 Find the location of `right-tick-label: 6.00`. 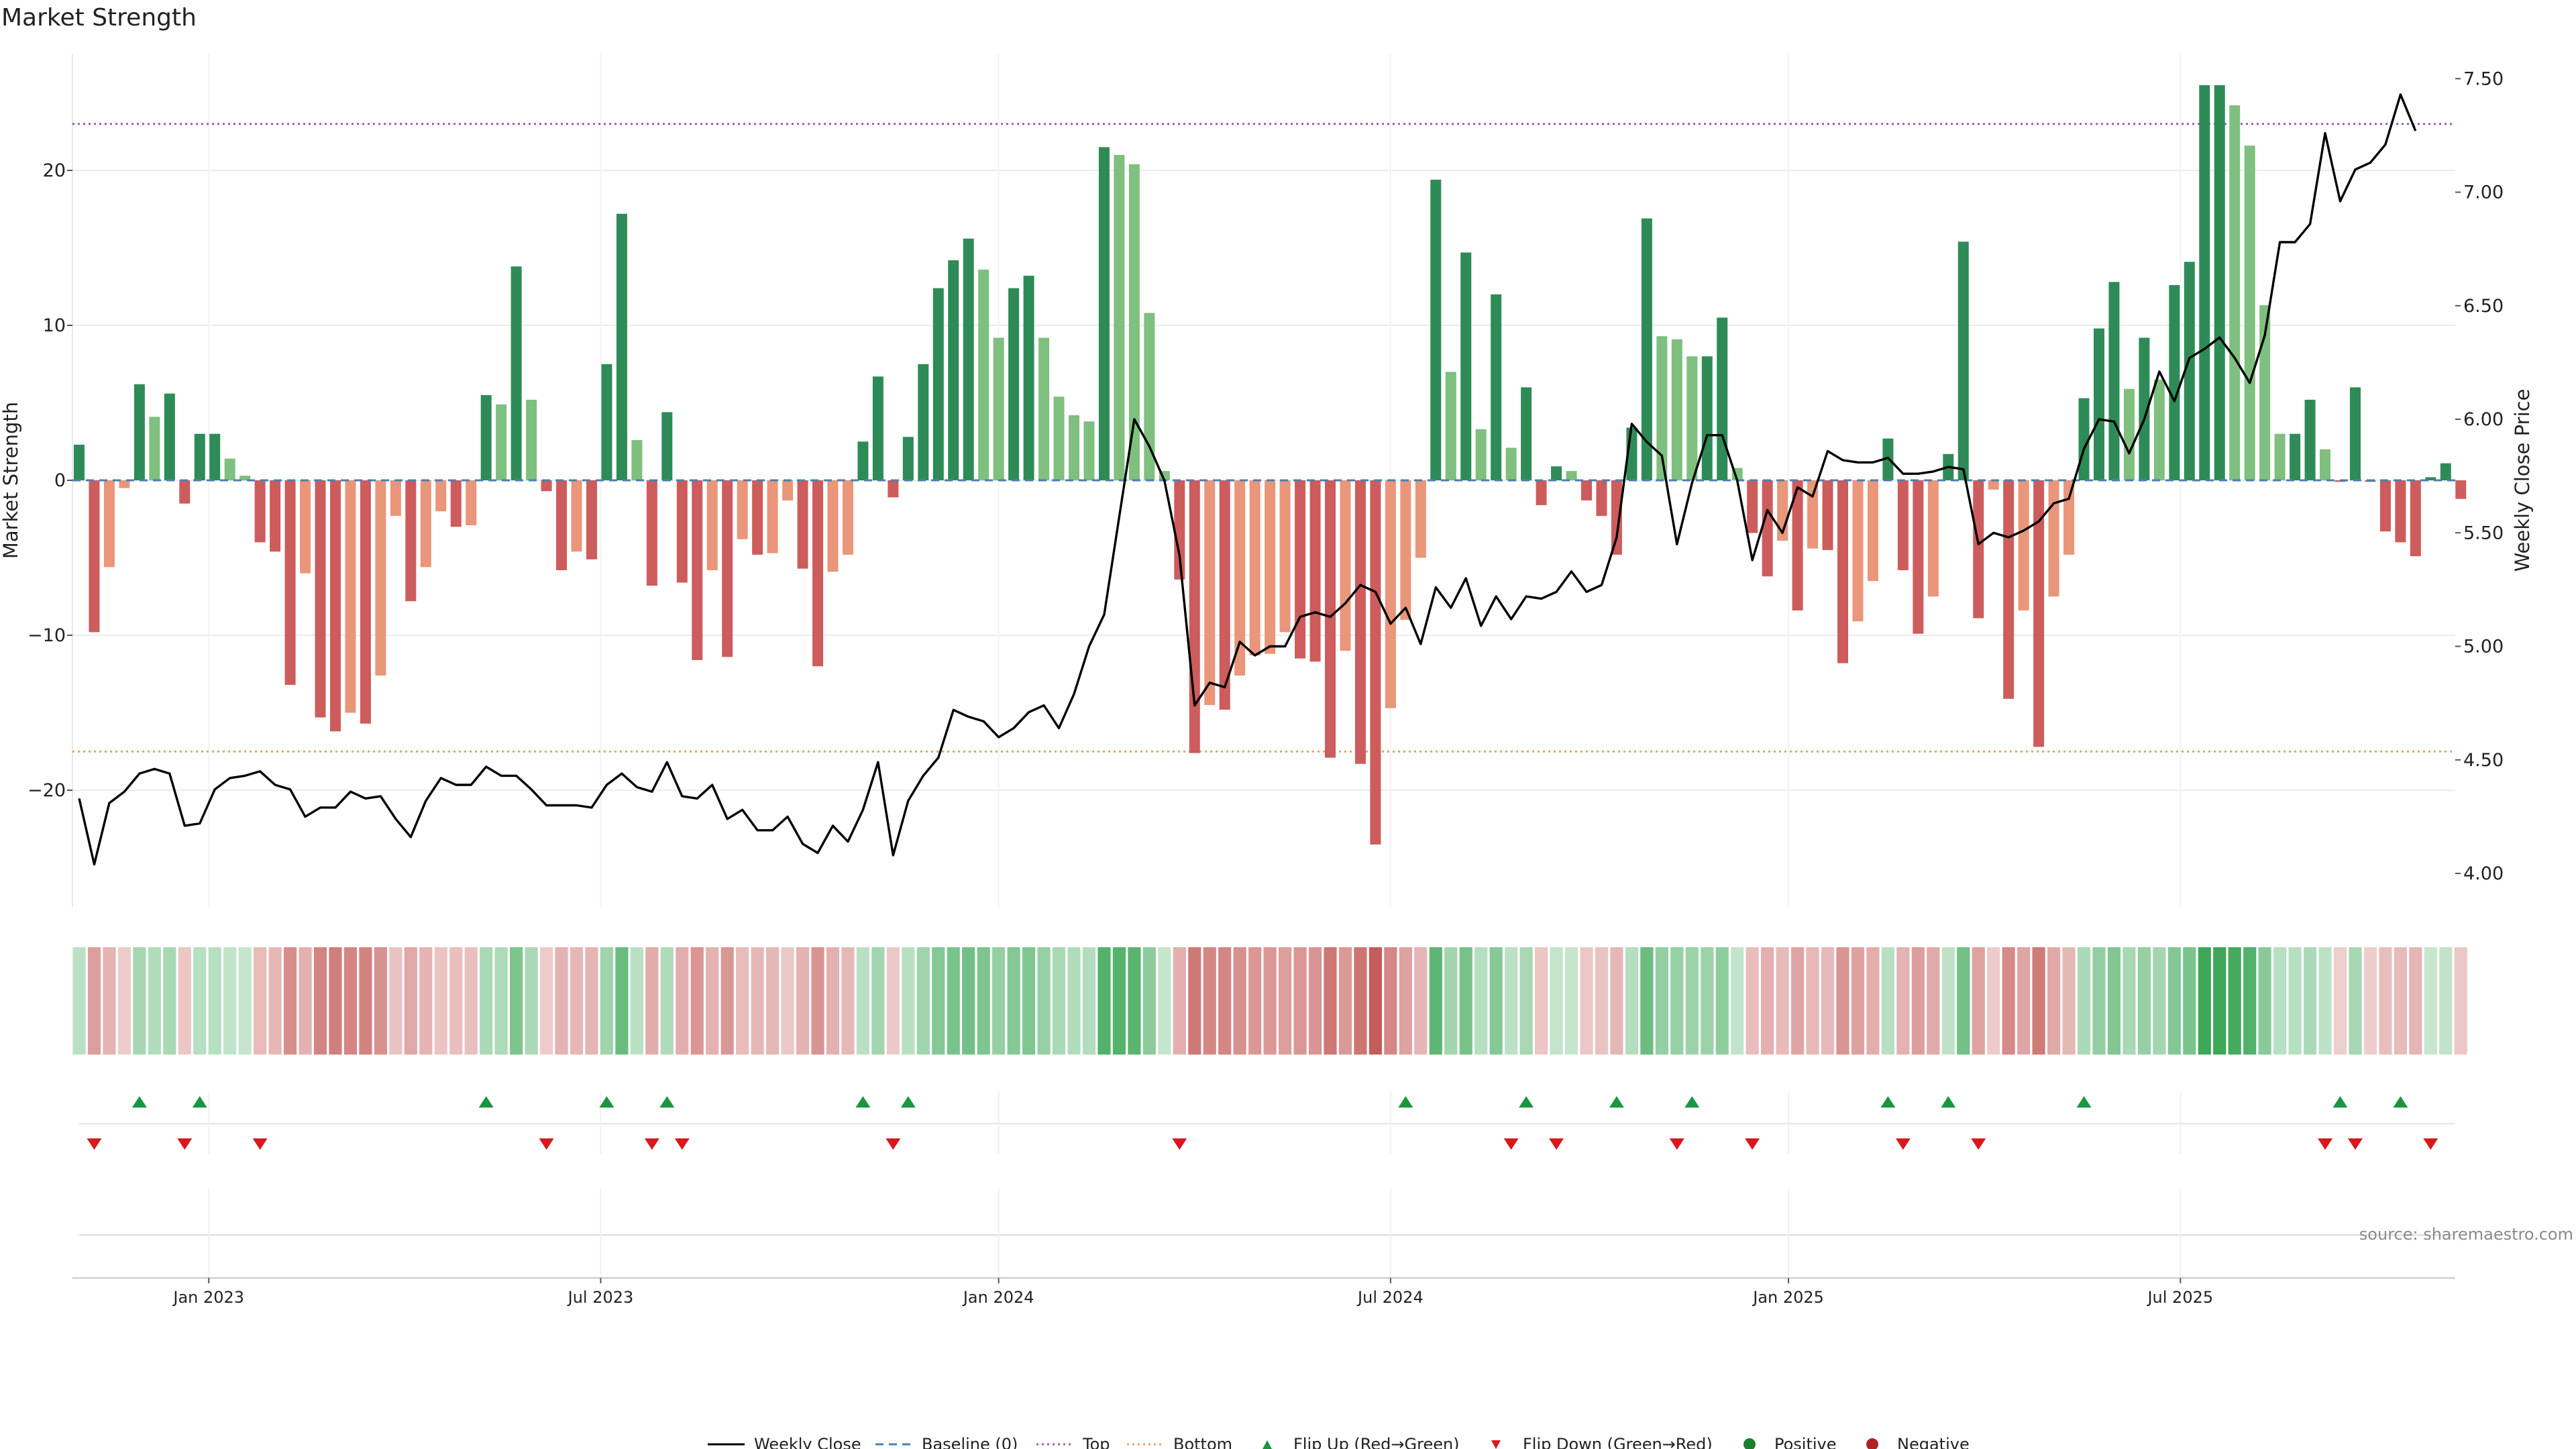

right-tick-label: 6.00 is located at coordinates (2483, 419).